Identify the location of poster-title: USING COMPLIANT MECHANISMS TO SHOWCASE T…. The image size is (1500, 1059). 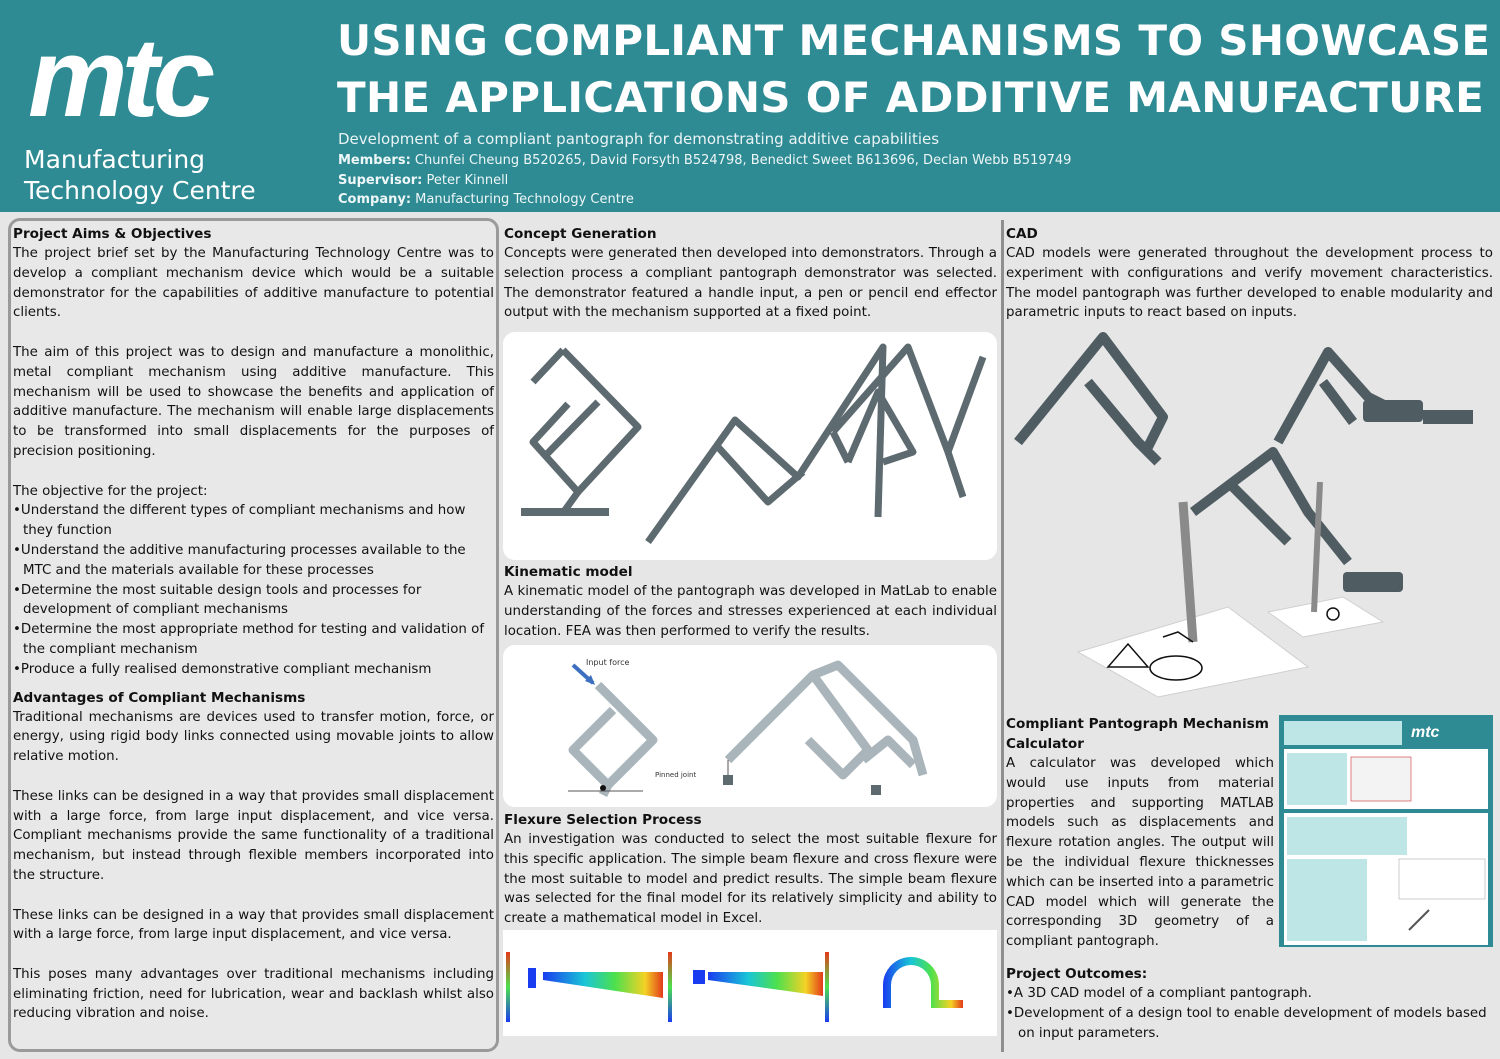
(914, 69).